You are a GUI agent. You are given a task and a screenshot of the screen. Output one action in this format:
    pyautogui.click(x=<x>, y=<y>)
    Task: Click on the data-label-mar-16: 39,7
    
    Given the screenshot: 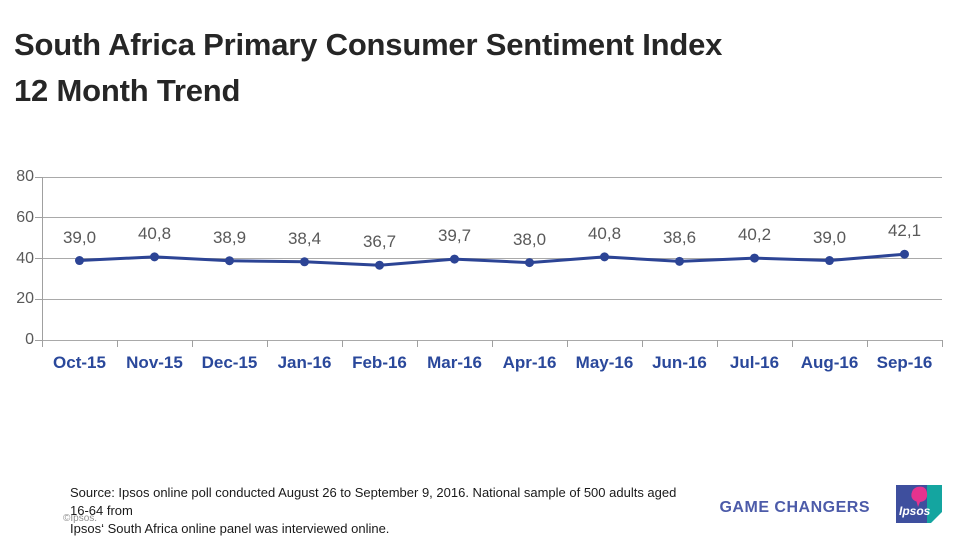 What is the action you would take?
    pyautogui.click(x=454, y=236)
    